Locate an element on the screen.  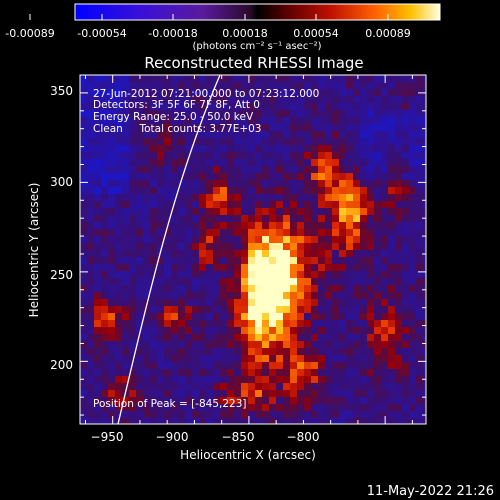
obs-time-range: 27-Jun-2012 07:21:00.000 to 07:23:12.000 is located at coordinates (206, 94).